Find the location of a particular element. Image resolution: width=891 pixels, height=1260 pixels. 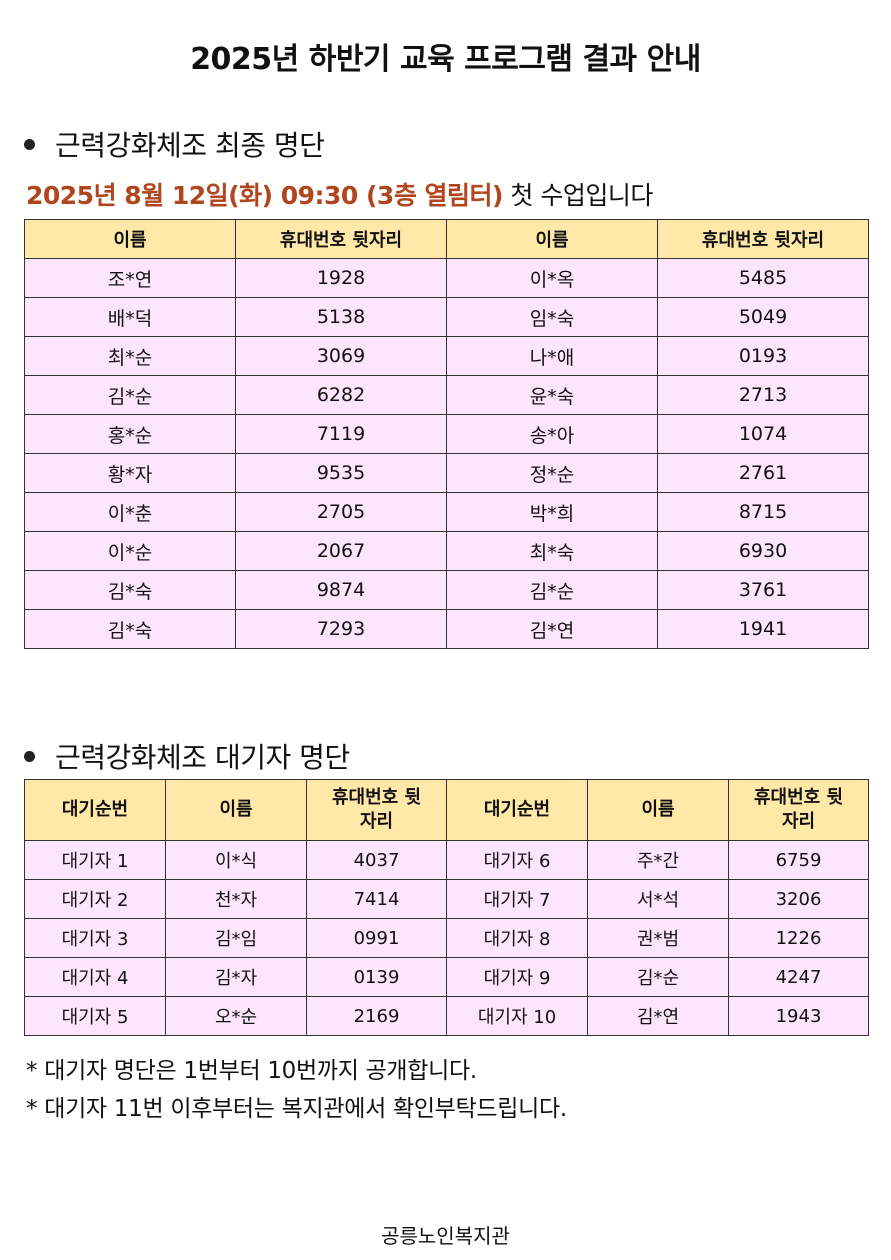

table-cell: 9535 is located at coordinates (341, 473).